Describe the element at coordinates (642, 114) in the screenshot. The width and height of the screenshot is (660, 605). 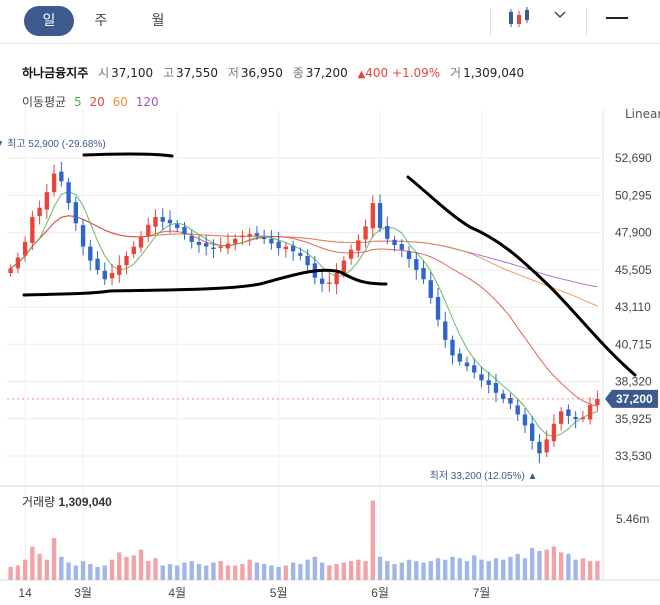
I see `scale-mode-label: Linear` at that location.